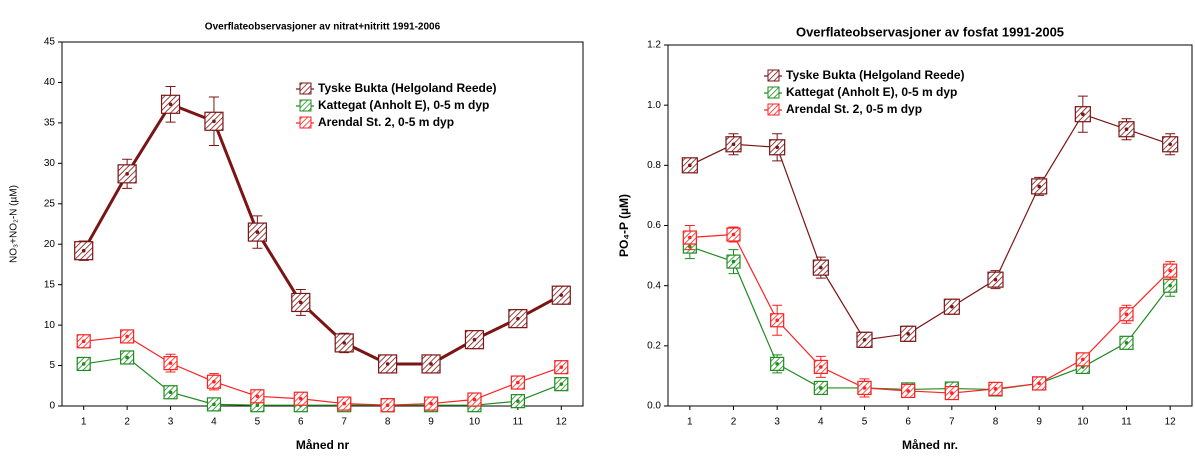 This screenshot has width=1195, height=457. What do you see at coordinates (171, 422) in the screenshot?
I see `x-tick-label: 3` at bounding box center [171, 422].